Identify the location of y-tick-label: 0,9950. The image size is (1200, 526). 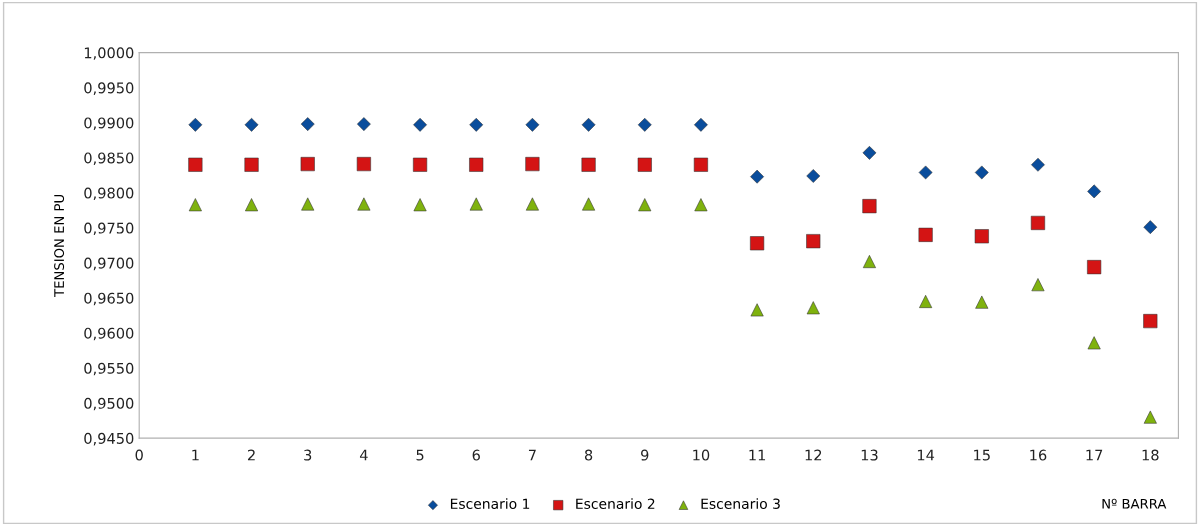
(109, 88).